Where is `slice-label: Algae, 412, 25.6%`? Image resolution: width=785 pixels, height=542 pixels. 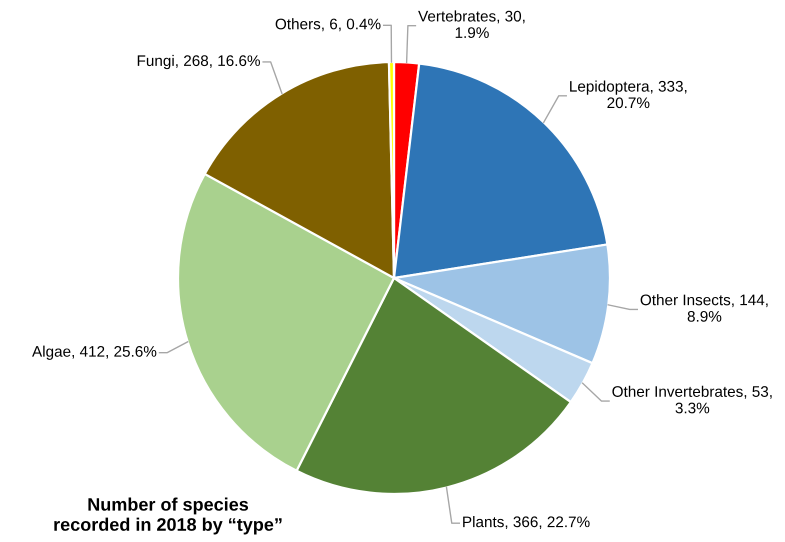
slice-label: Algae, 412, 25.6% is located at coordinates (94, 353).